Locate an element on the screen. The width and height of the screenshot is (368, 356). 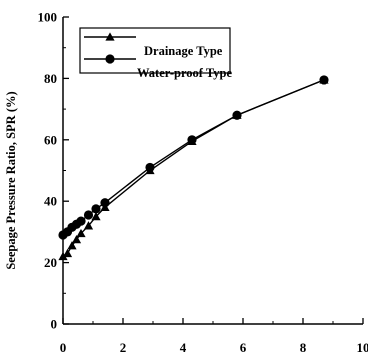
legend-box is located at coordinates (155, 50).